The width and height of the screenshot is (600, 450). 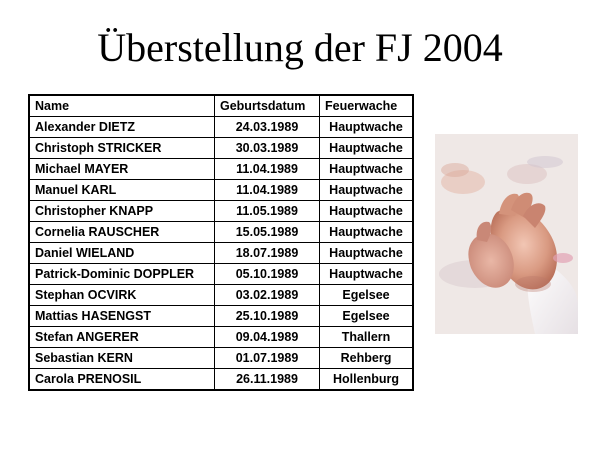 I want to click on cell-birthdate: 26.11.1989, so click(x=267, y=379).